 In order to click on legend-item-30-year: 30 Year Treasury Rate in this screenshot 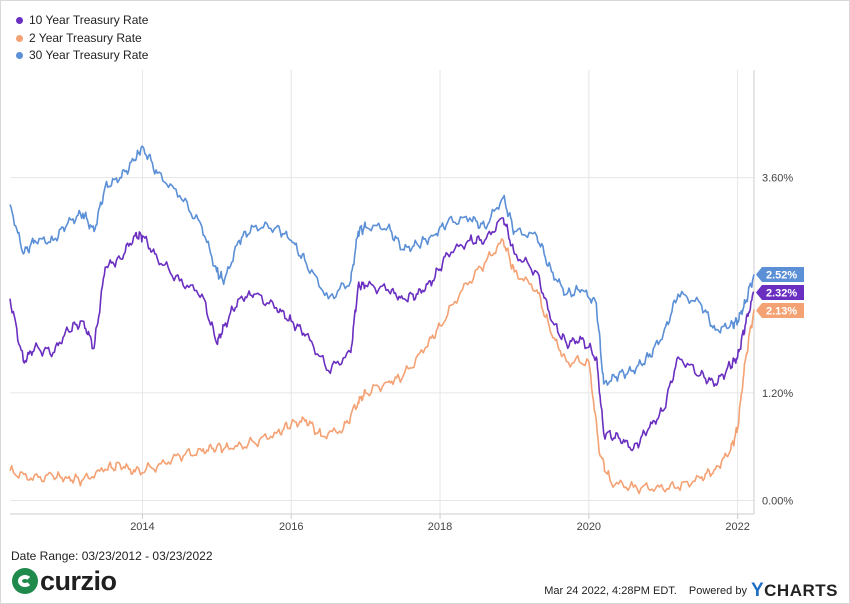, I will do `click(81, 56)`.